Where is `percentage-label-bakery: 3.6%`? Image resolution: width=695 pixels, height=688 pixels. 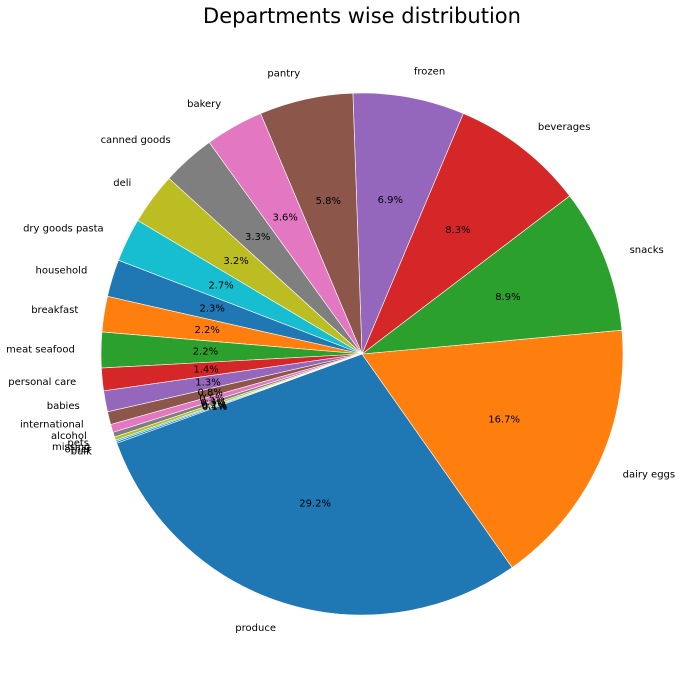
percentage-label-bakery: 3.6% is located at coordinates (284, 218).